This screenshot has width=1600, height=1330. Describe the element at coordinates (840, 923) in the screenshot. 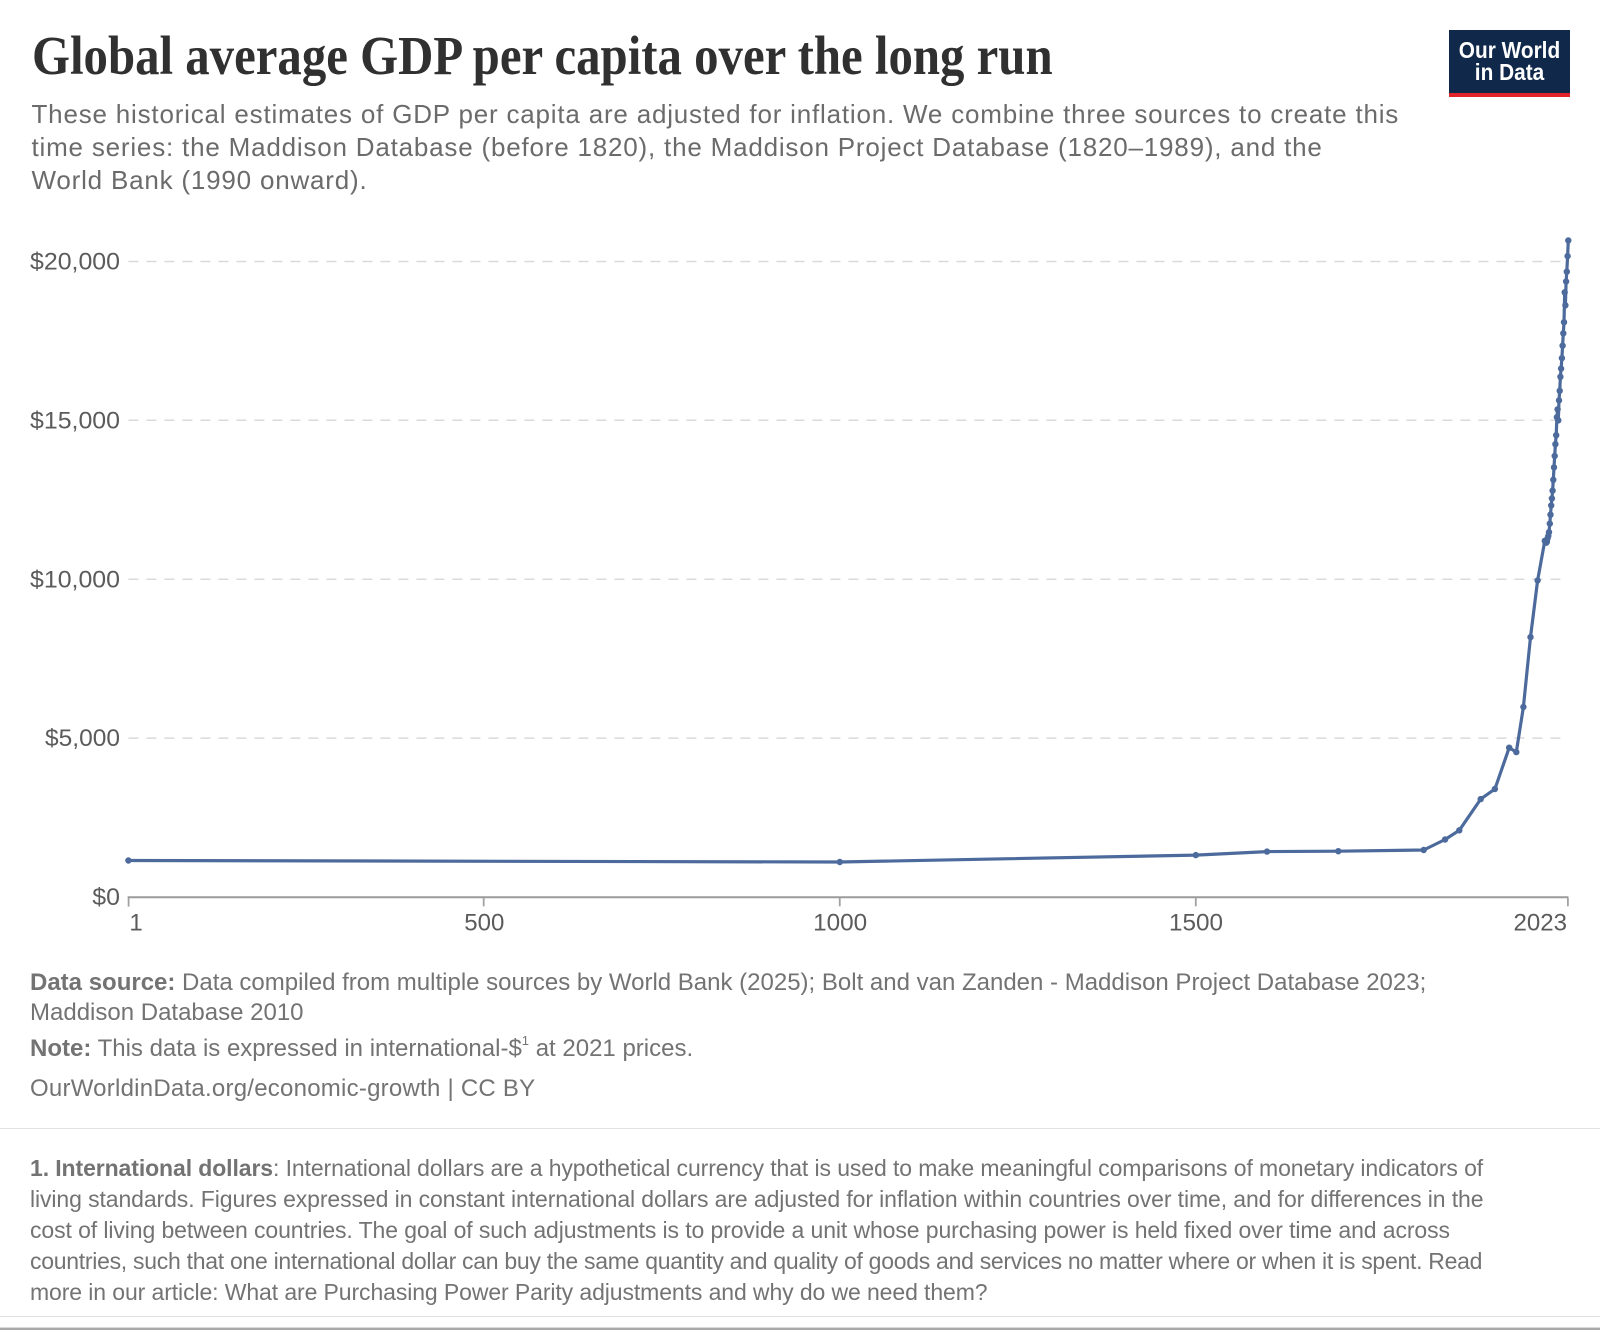

I see `svg-text: 1000` at that location.